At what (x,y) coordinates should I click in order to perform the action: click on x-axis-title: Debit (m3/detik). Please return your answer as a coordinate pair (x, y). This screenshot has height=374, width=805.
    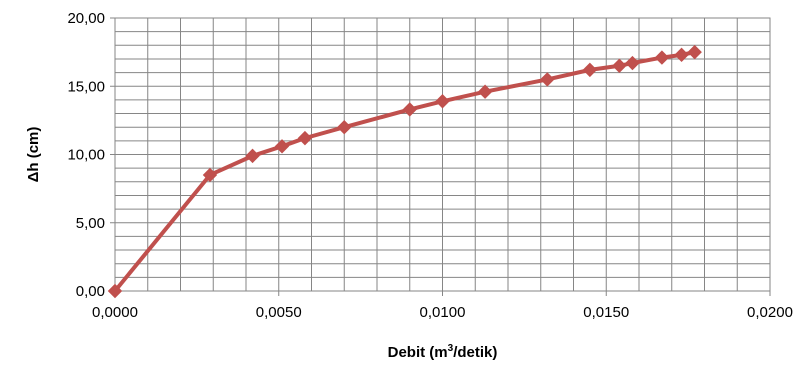
    Looking at the image, I should click on (443, 352).